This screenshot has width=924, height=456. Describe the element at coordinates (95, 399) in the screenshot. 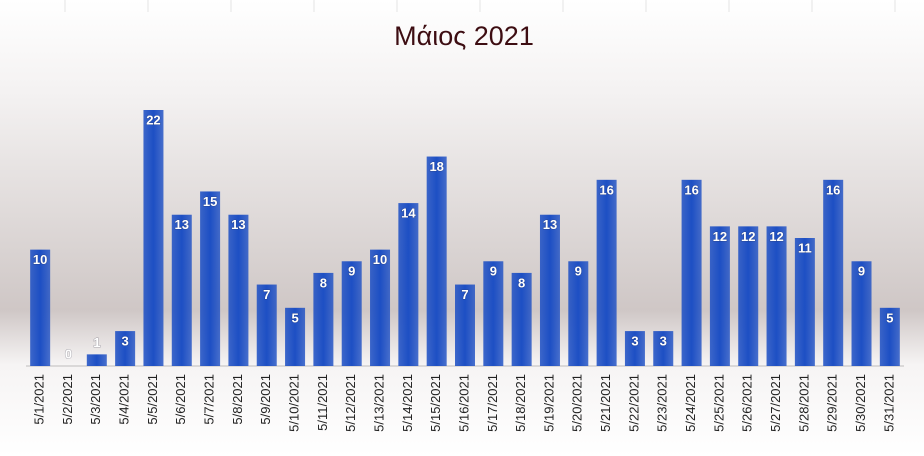

I see `x-tick-label: 5/3/2021` at that location.